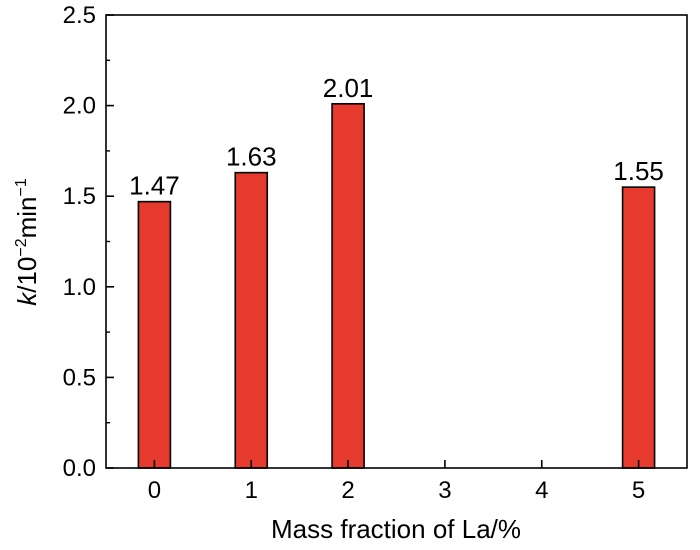  I want to click on y-tick-label: 0.5, so click(79, 377).